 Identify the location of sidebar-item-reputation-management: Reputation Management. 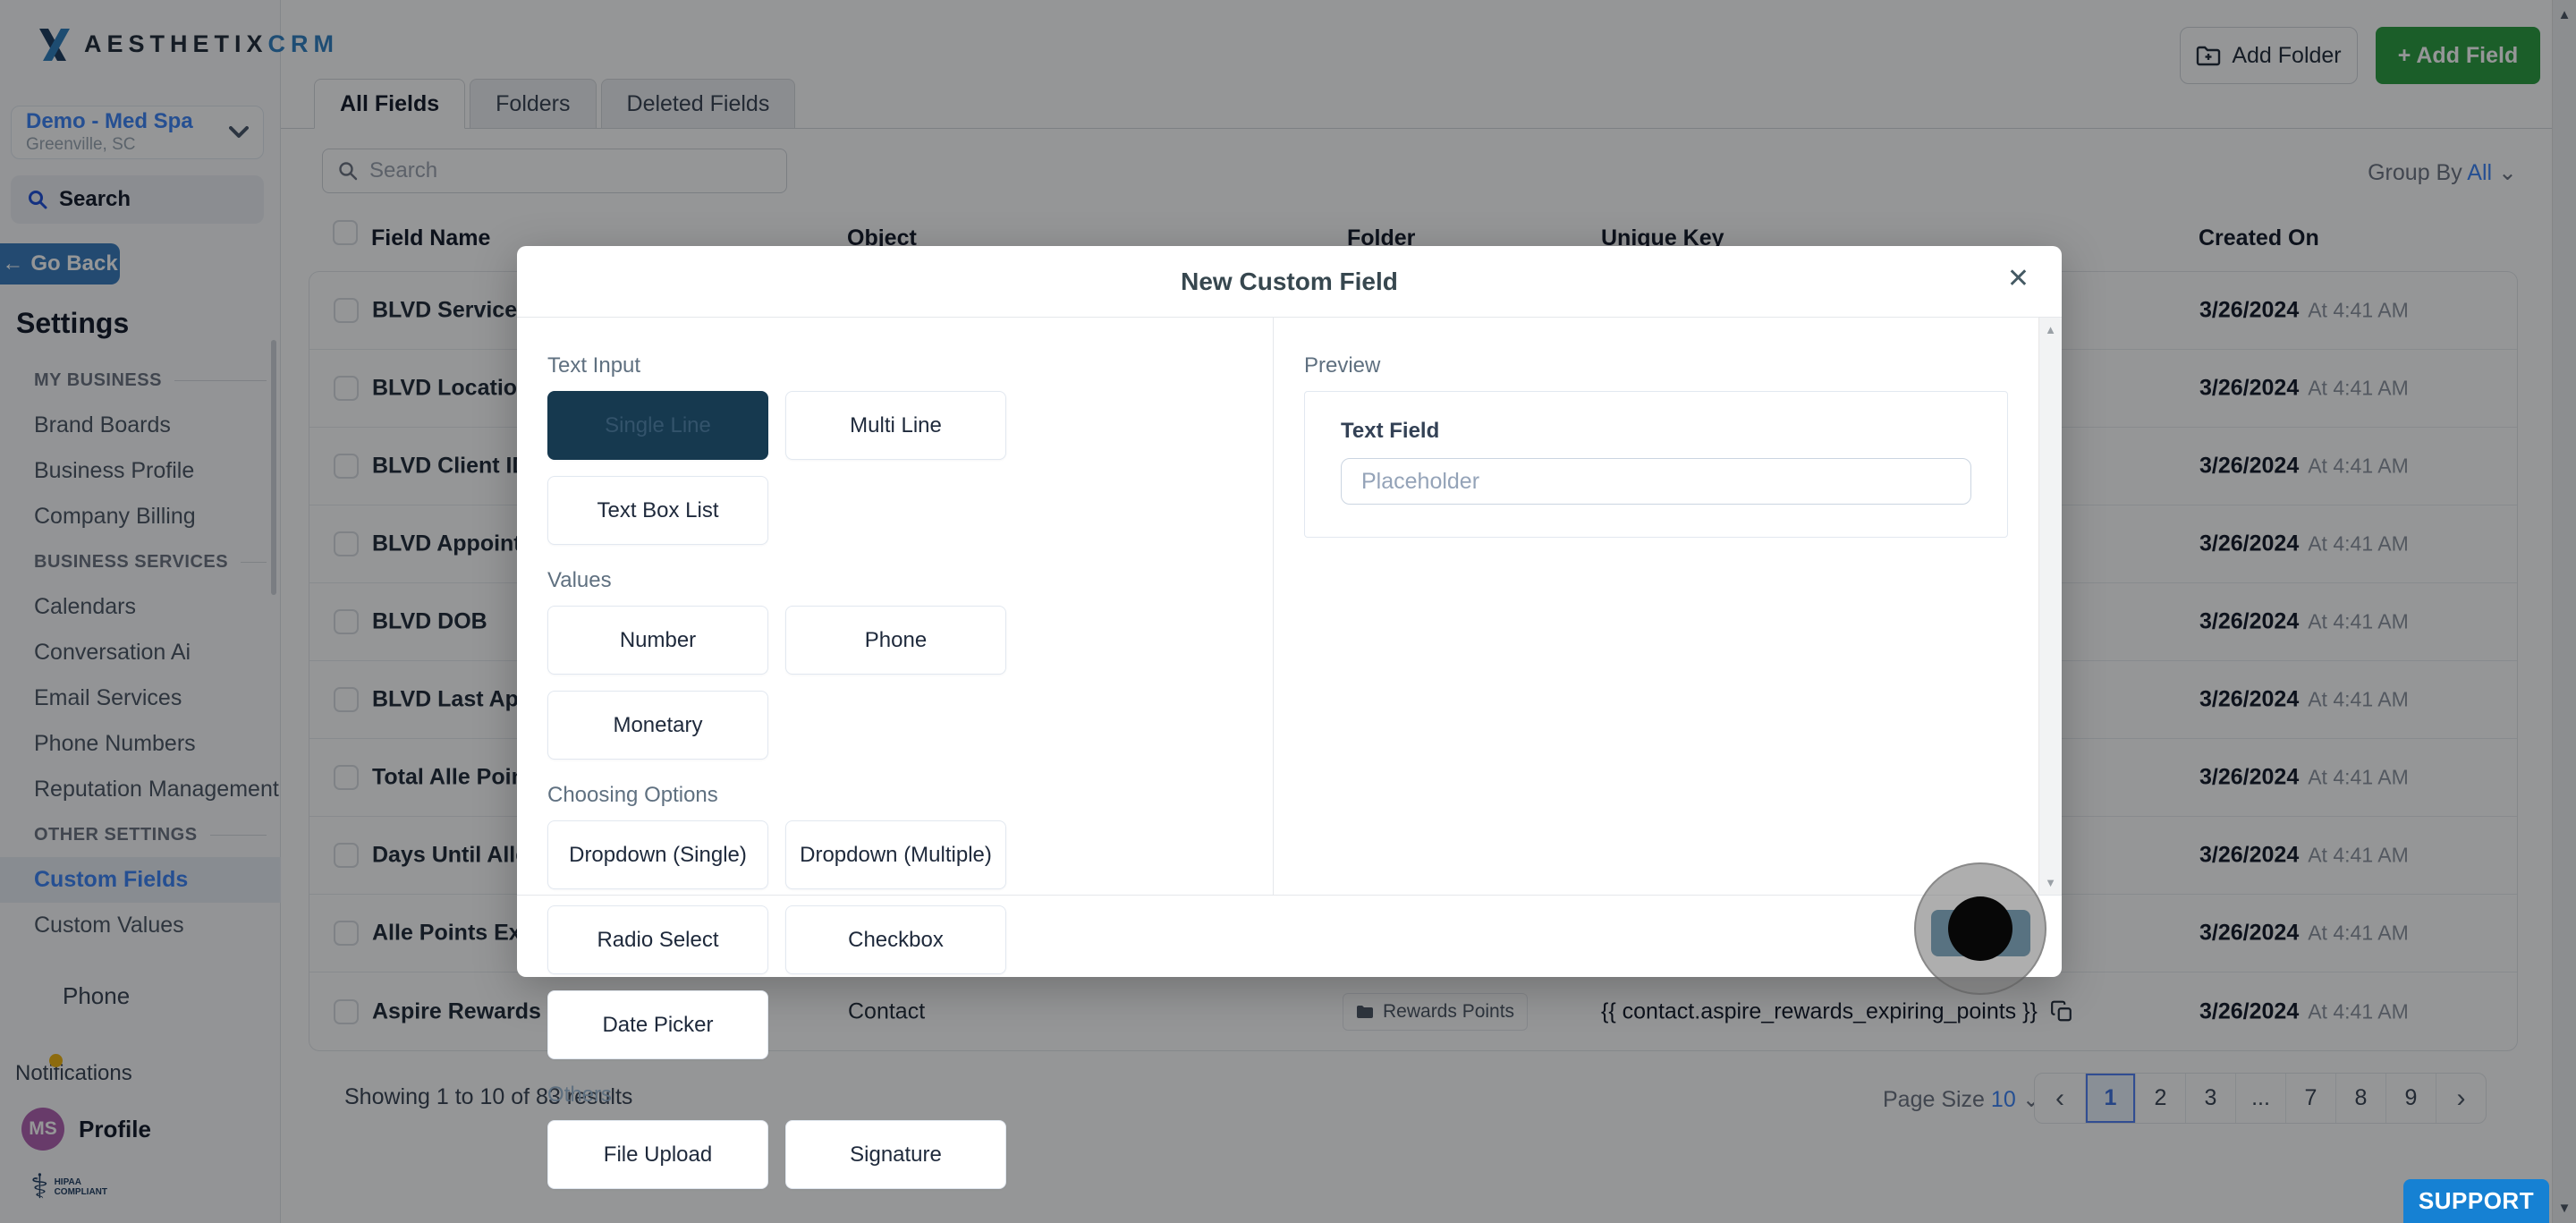
(156, 789).